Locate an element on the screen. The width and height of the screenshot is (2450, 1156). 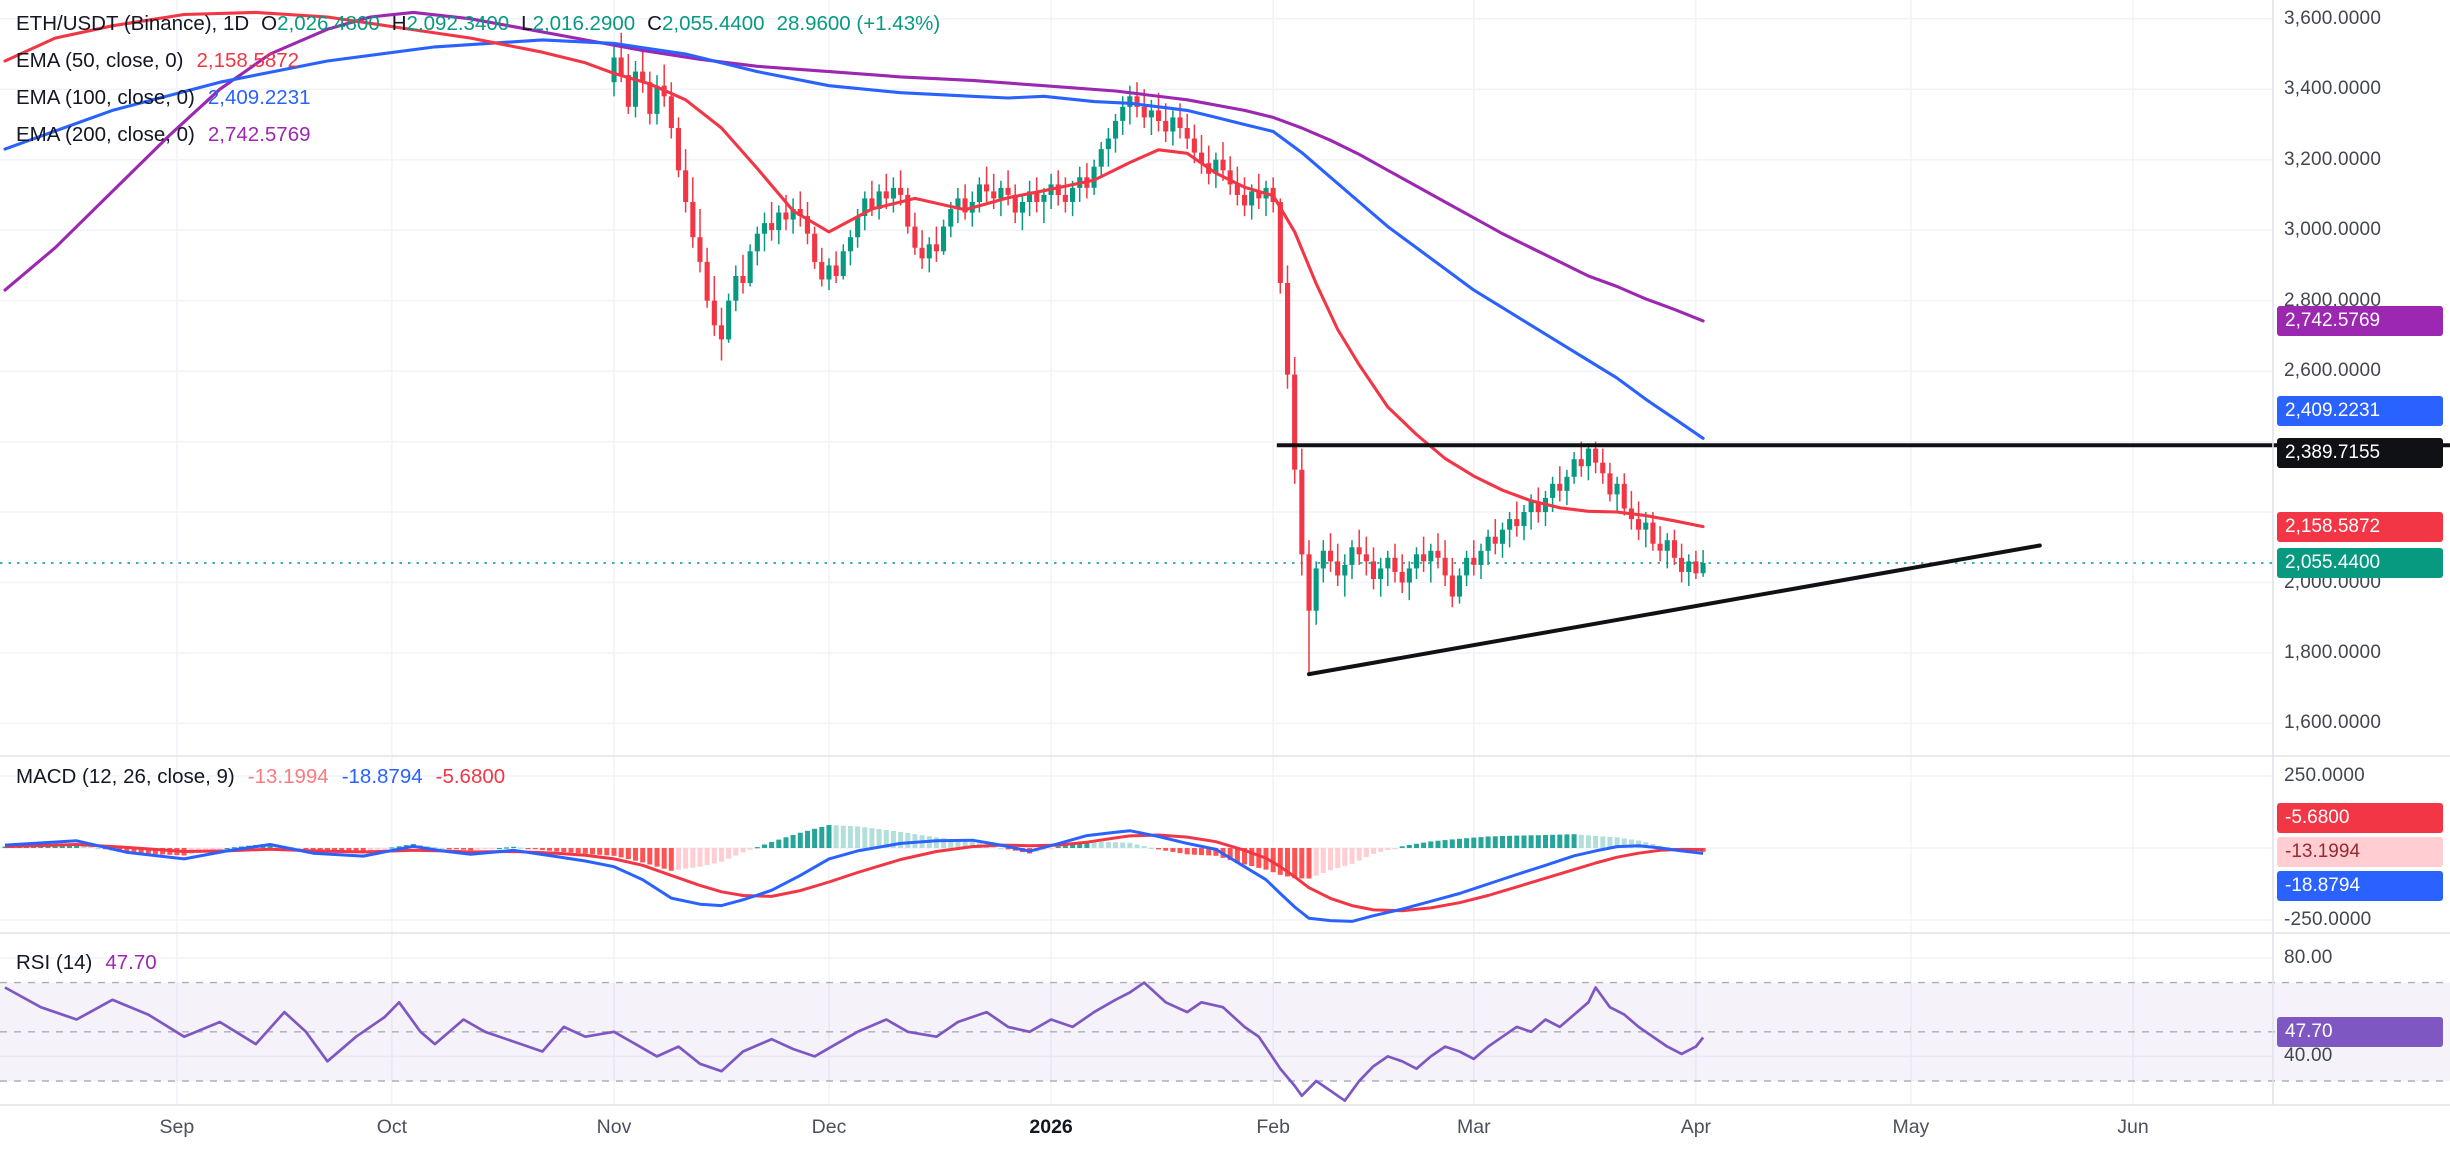
ema100-label: EMA (100, close, 0) is located at coordinates (105, 97).